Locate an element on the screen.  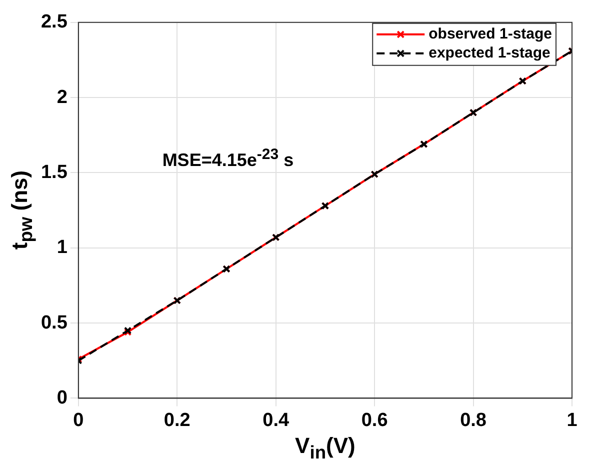
annotation: MSE=4.15e$^{-23}$ s is located at coordinates (228, 159).